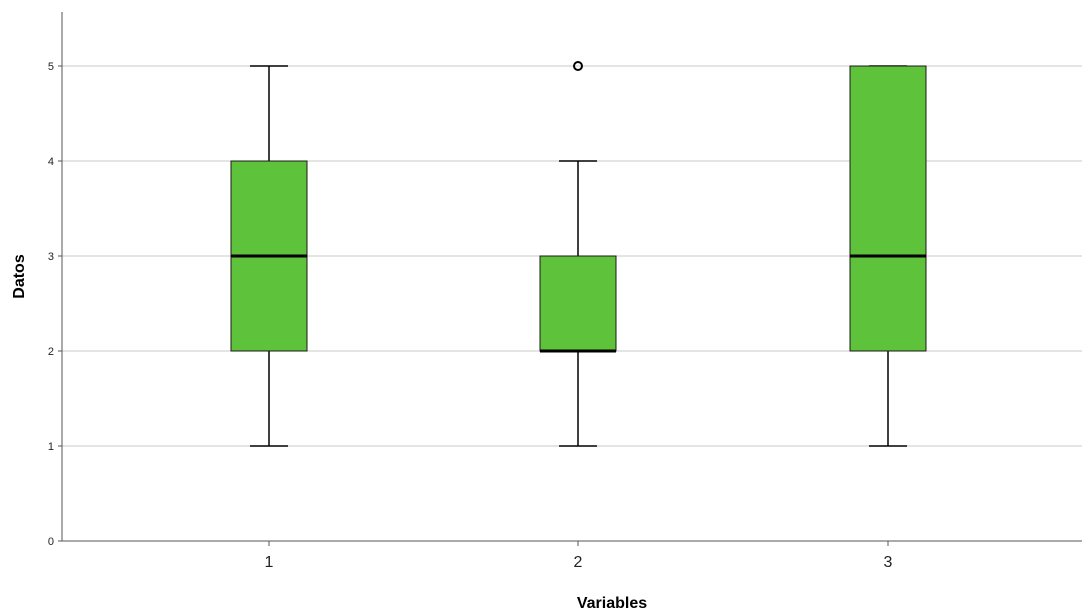  Describe the element at coordinates (19, 276) in the screenshot. I see `y-axis-title: Datos` at that location.